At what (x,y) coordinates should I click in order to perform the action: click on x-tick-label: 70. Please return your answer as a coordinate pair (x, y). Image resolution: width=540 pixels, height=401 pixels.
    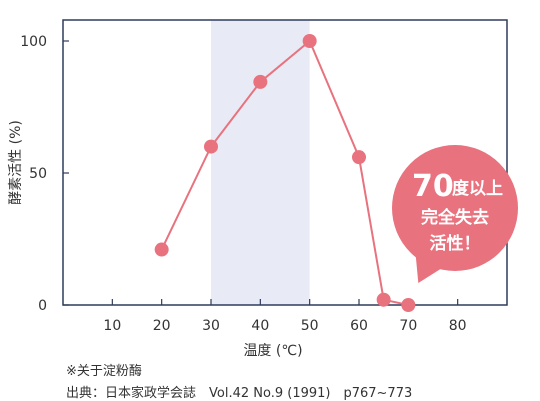
    Looking at the image, I should click on (408, 326).